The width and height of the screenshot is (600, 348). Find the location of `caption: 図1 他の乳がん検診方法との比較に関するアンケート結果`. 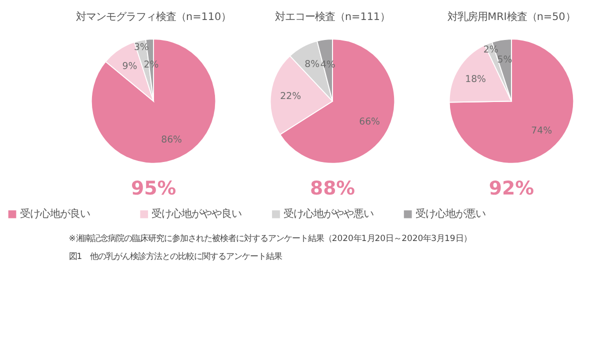

caption: 図1 他の乳がん検診方法との比較に関するアンケート結果 is located at coordinates (175, 256).